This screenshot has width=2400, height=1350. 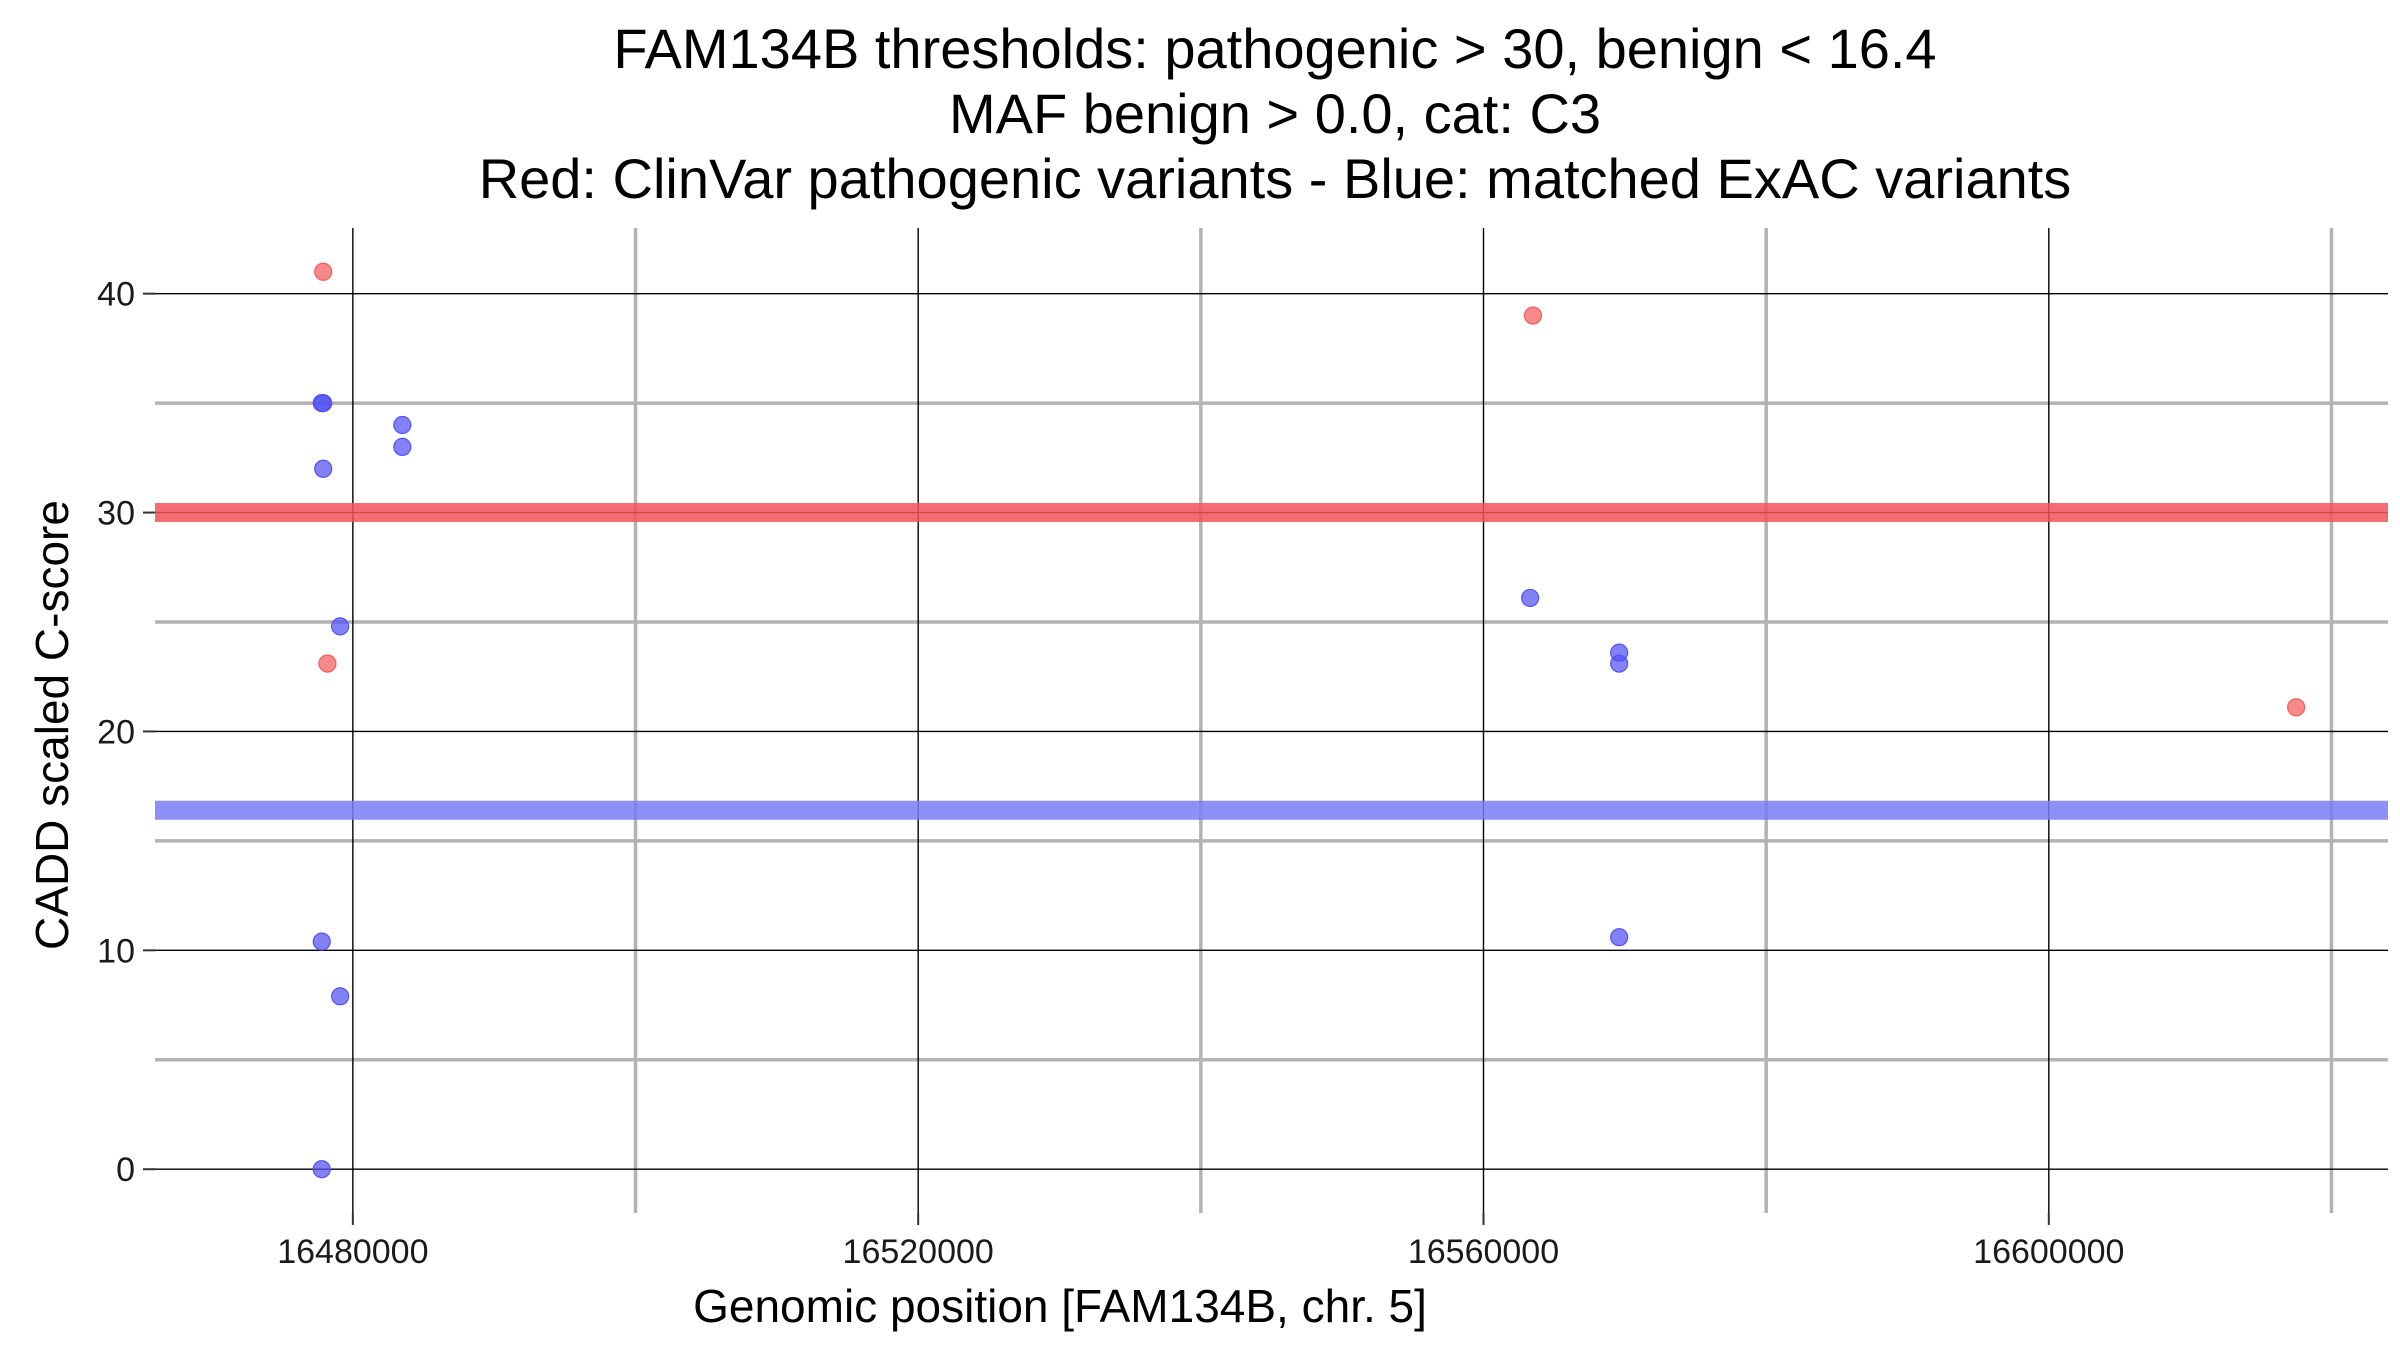 What do you see at coordinates (116, 514) in the screenshot?
I see `y-tick-label: 30` at bounding box center [116, 514].